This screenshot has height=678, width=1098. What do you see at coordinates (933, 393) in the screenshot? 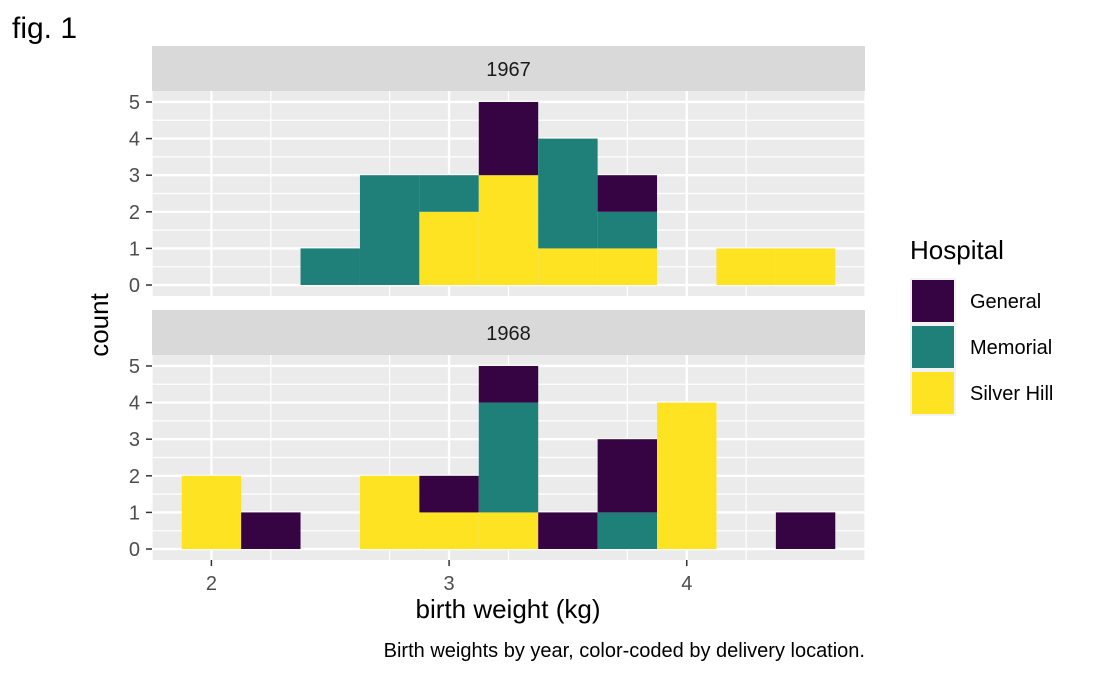
I see `legend-swatch-silver-hill` at bounding box center [933, 393].